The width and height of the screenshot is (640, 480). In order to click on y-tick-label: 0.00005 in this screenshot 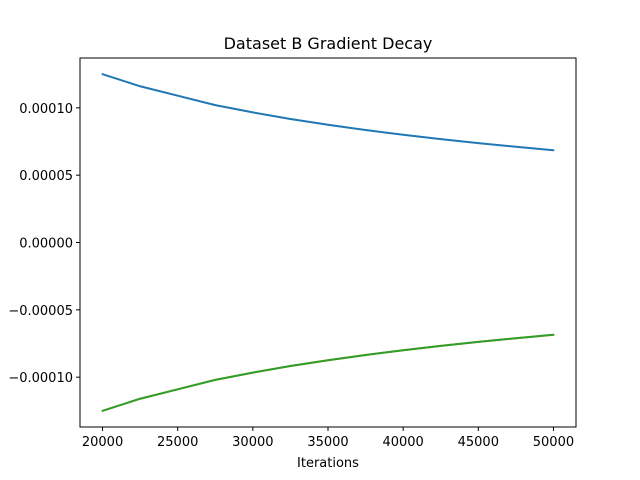, I will do `click(46, 176)`.